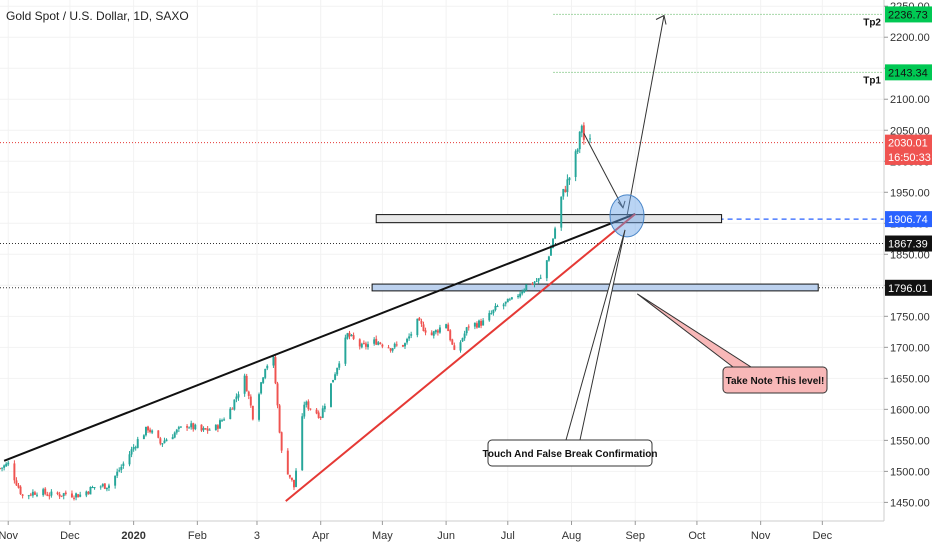 The width and height of the screenshot is (932, 550). Describe the element at coordinates (645, 115) in the screenshot. I see `projection-arrow` at that location.